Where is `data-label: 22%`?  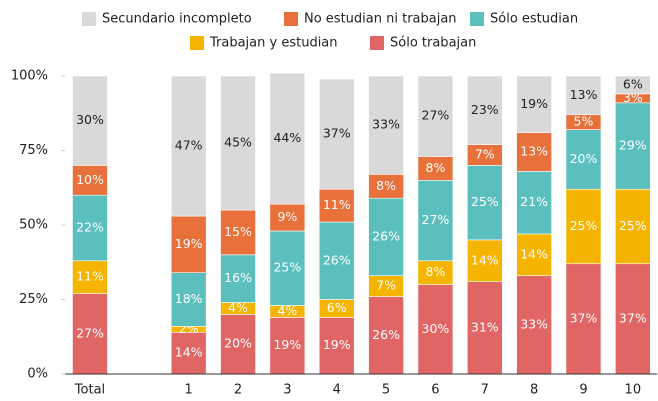 data-label: 22% is located at coordinates (90, 226).